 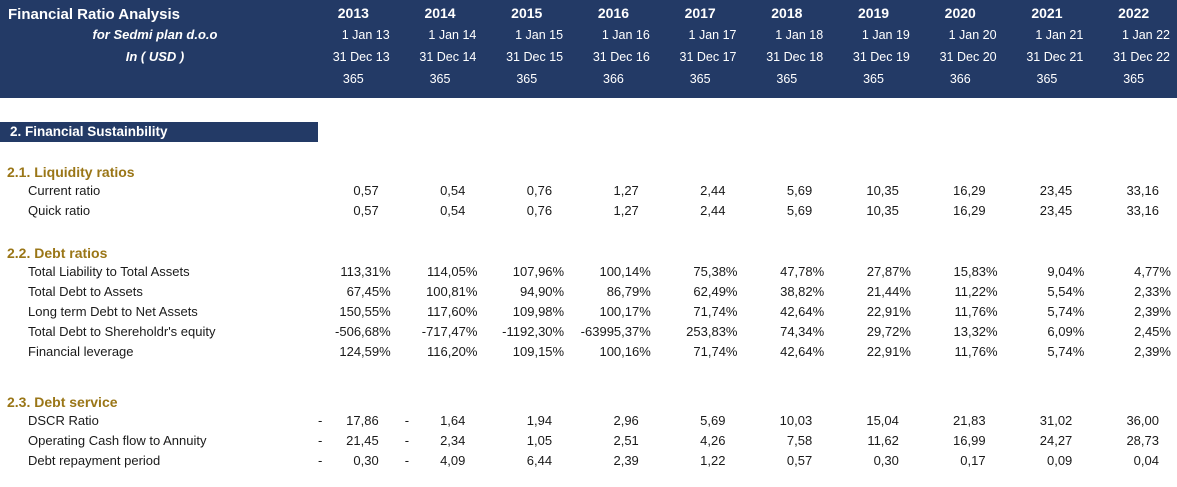 What do you see at coordinates (626, 460) in the screenshot?
I see `value-cell: 2,39` at bounding box center [626, 460].